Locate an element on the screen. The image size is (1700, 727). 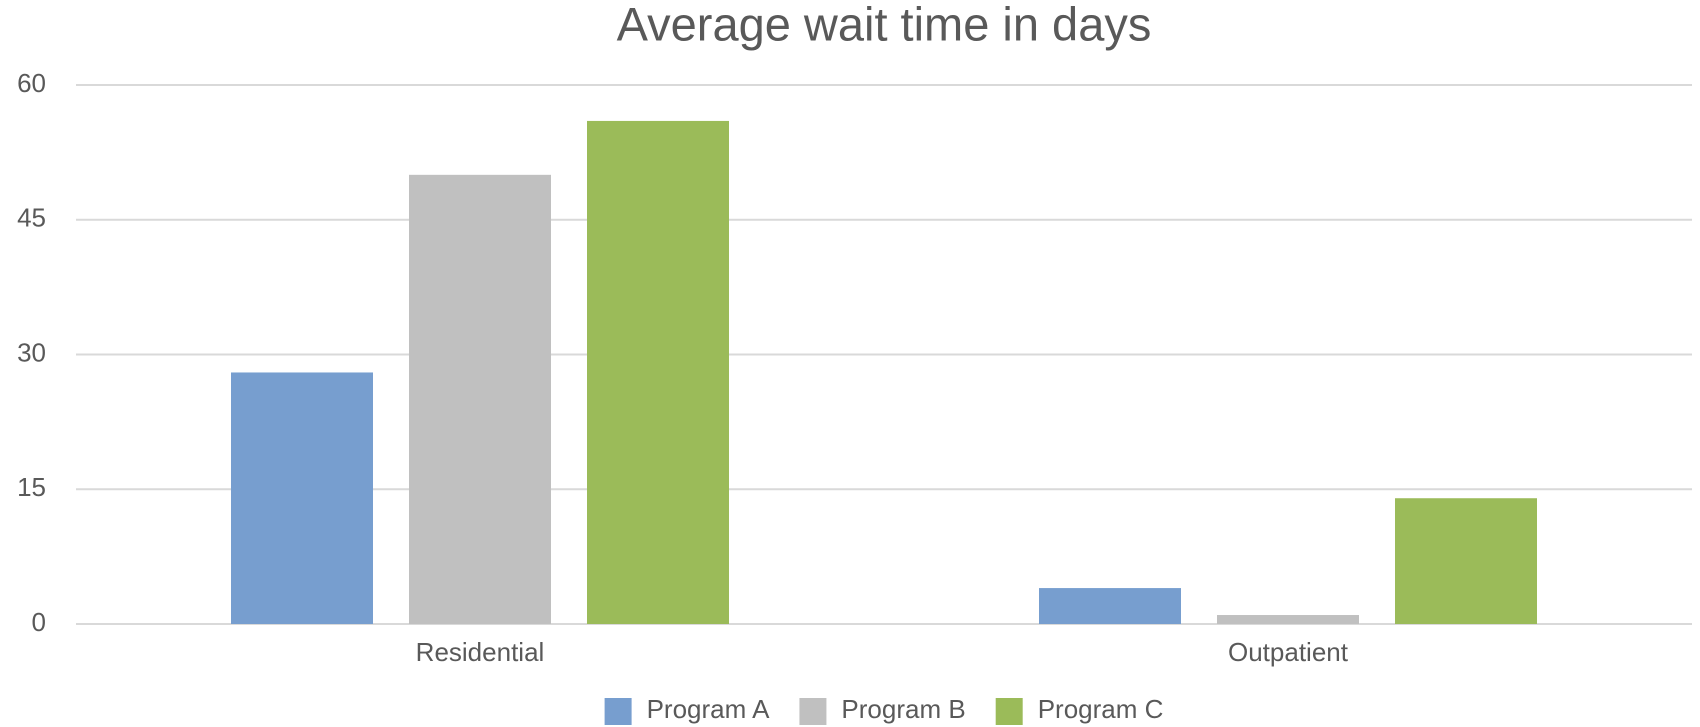
y-tick-label: 60 is located at coordinates (31, 83).